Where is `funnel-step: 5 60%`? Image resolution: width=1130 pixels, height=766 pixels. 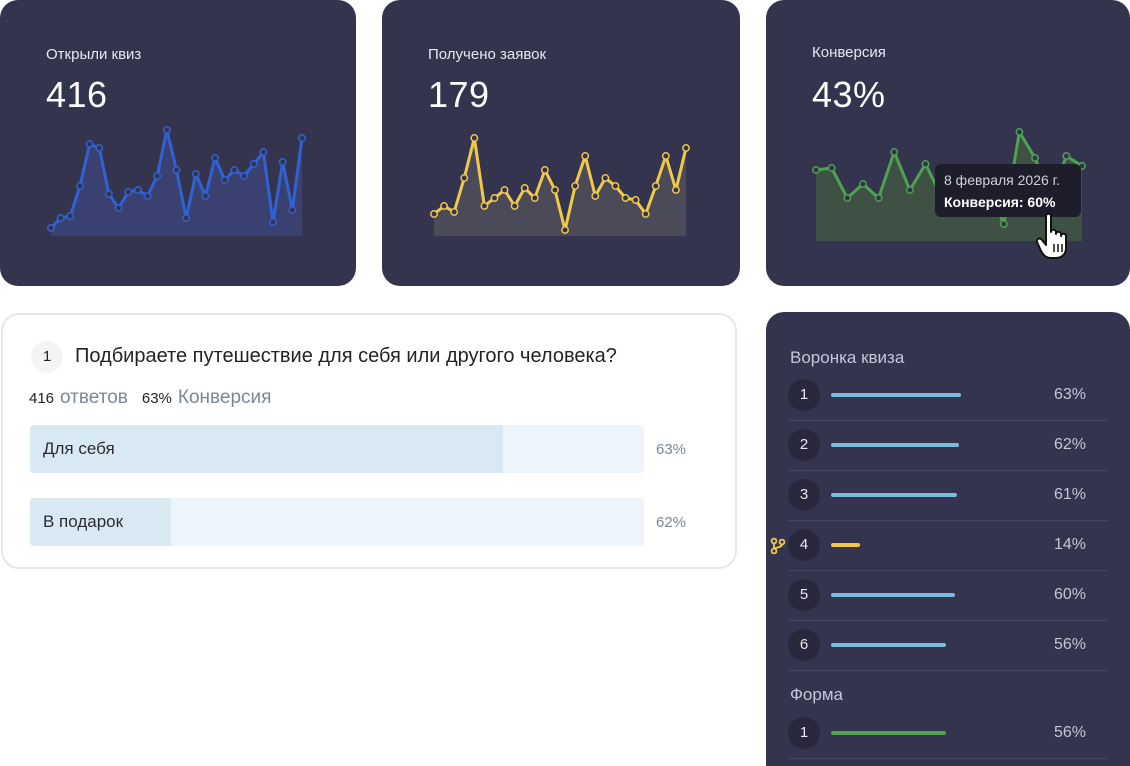
funnel-step: 5 60% is located at coordinates (948, 595).